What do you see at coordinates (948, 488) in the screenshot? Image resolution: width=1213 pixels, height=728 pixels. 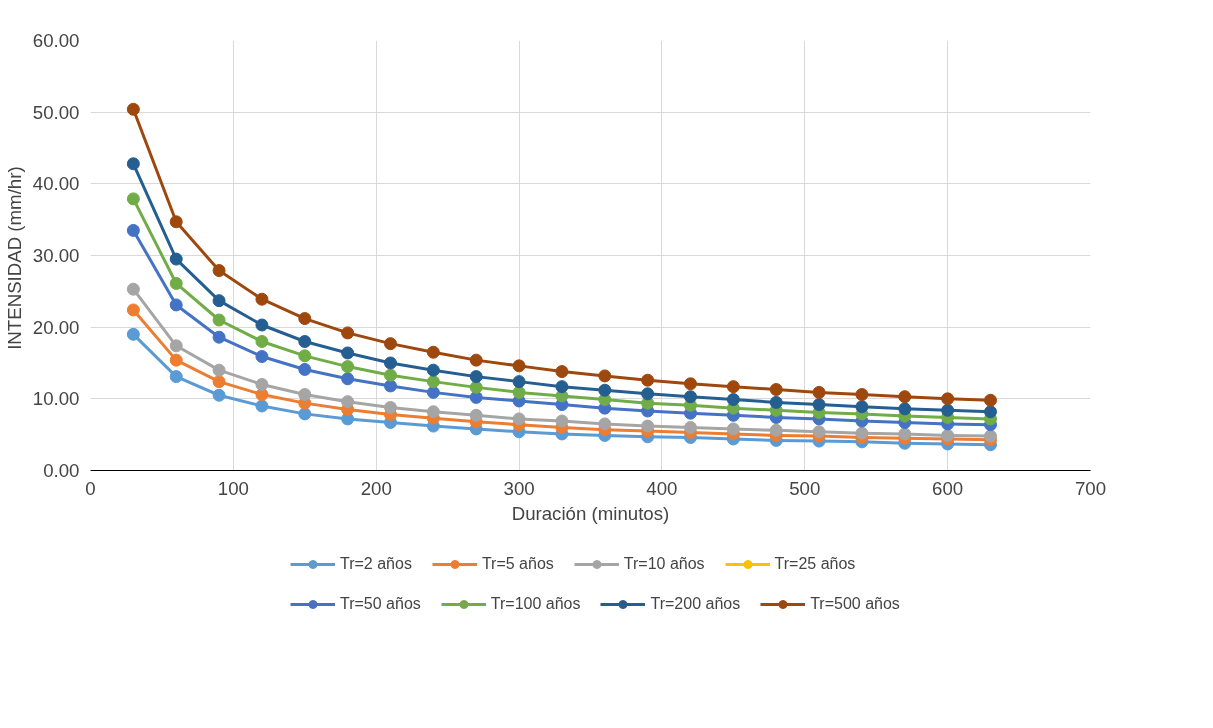 I see `x-tick-label: 600` at bounding box center [948, 488].